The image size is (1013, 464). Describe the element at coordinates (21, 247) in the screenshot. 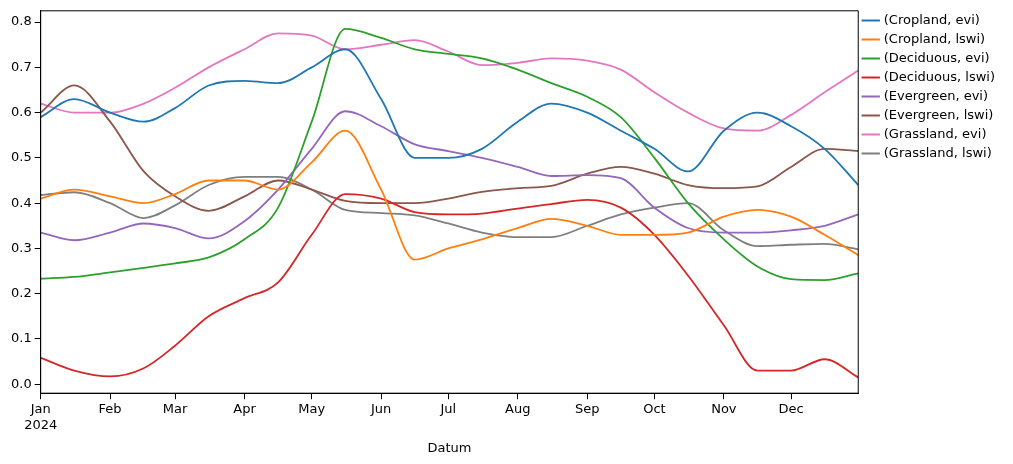

I see `y-tick-label: 0.3` at that location.